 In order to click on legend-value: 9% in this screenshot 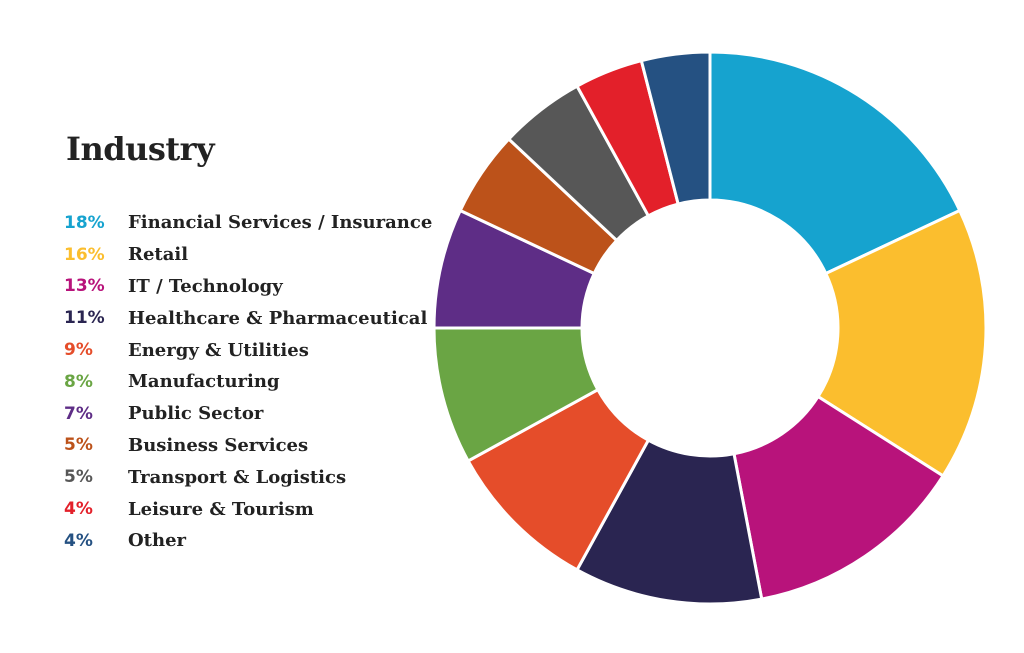, I will do `click(78, 350)`.